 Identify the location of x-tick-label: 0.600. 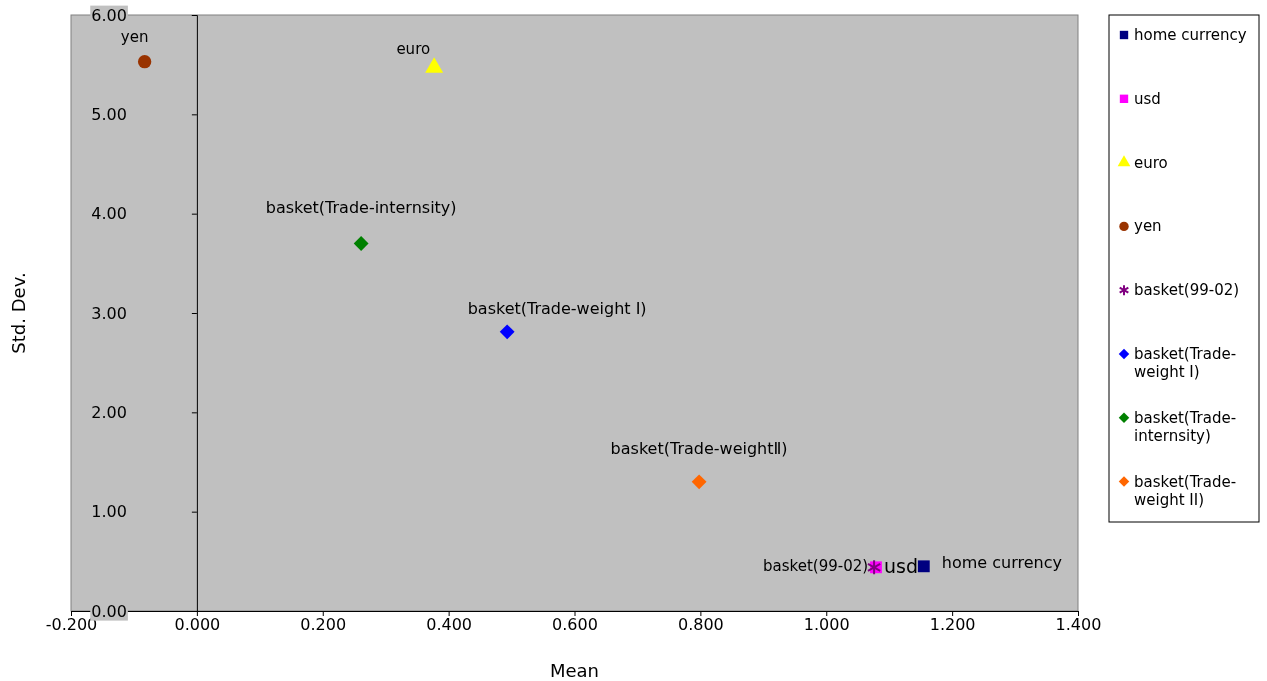
(575, 625).